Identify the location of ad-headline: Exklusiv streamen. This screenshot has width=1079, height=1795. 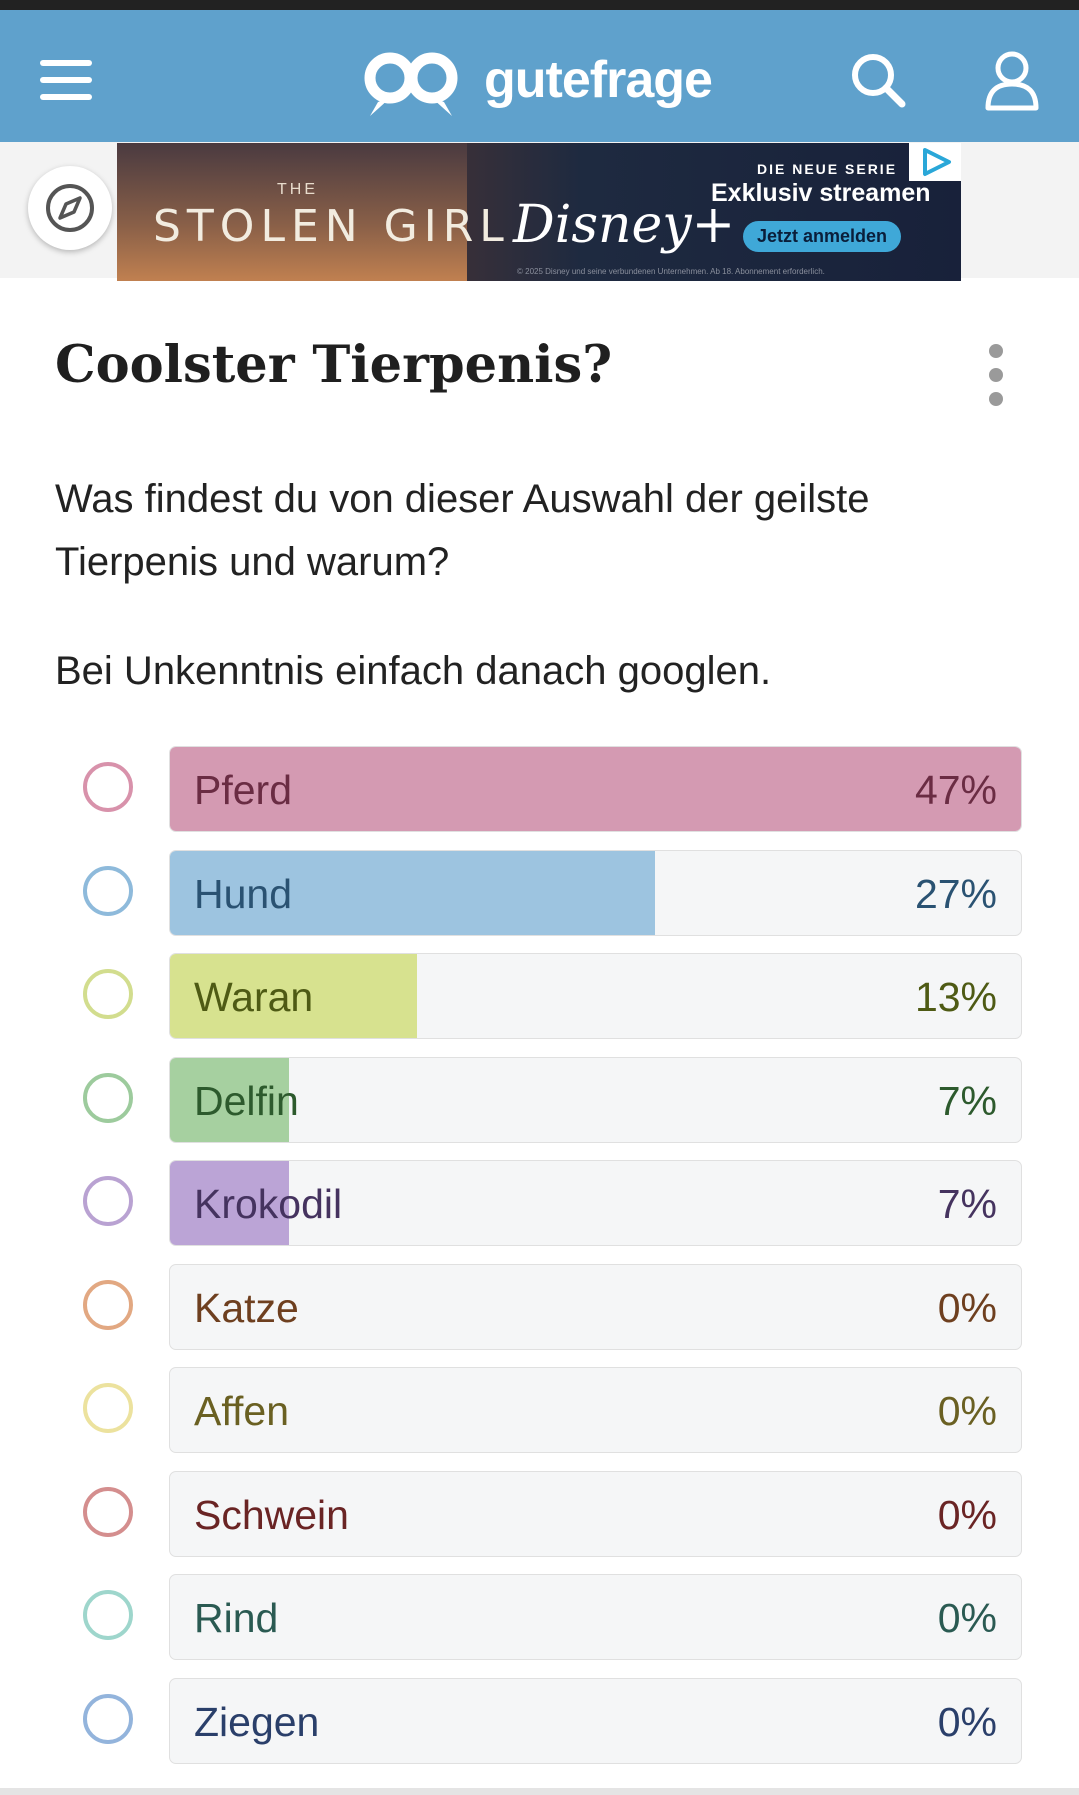
(821, 193).